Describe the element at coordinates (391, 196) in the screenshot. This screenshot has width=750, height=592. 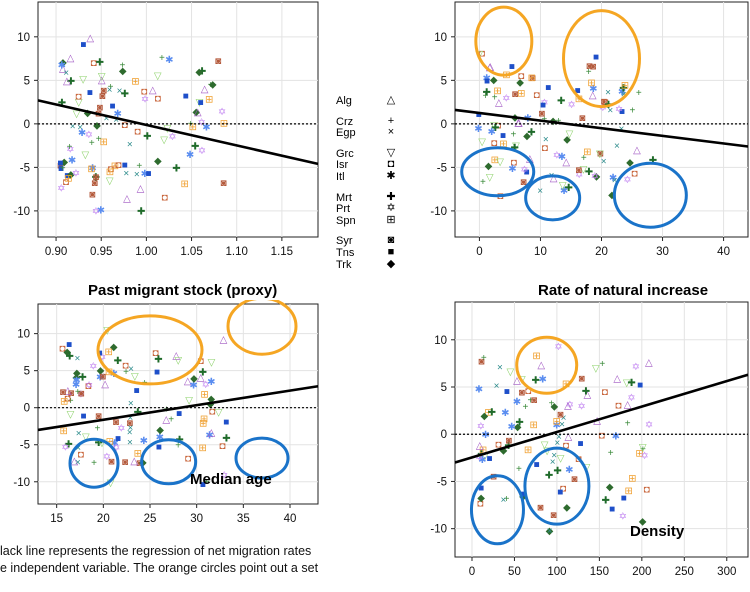
I see `legend-symbol-icon: ✚` at that location.